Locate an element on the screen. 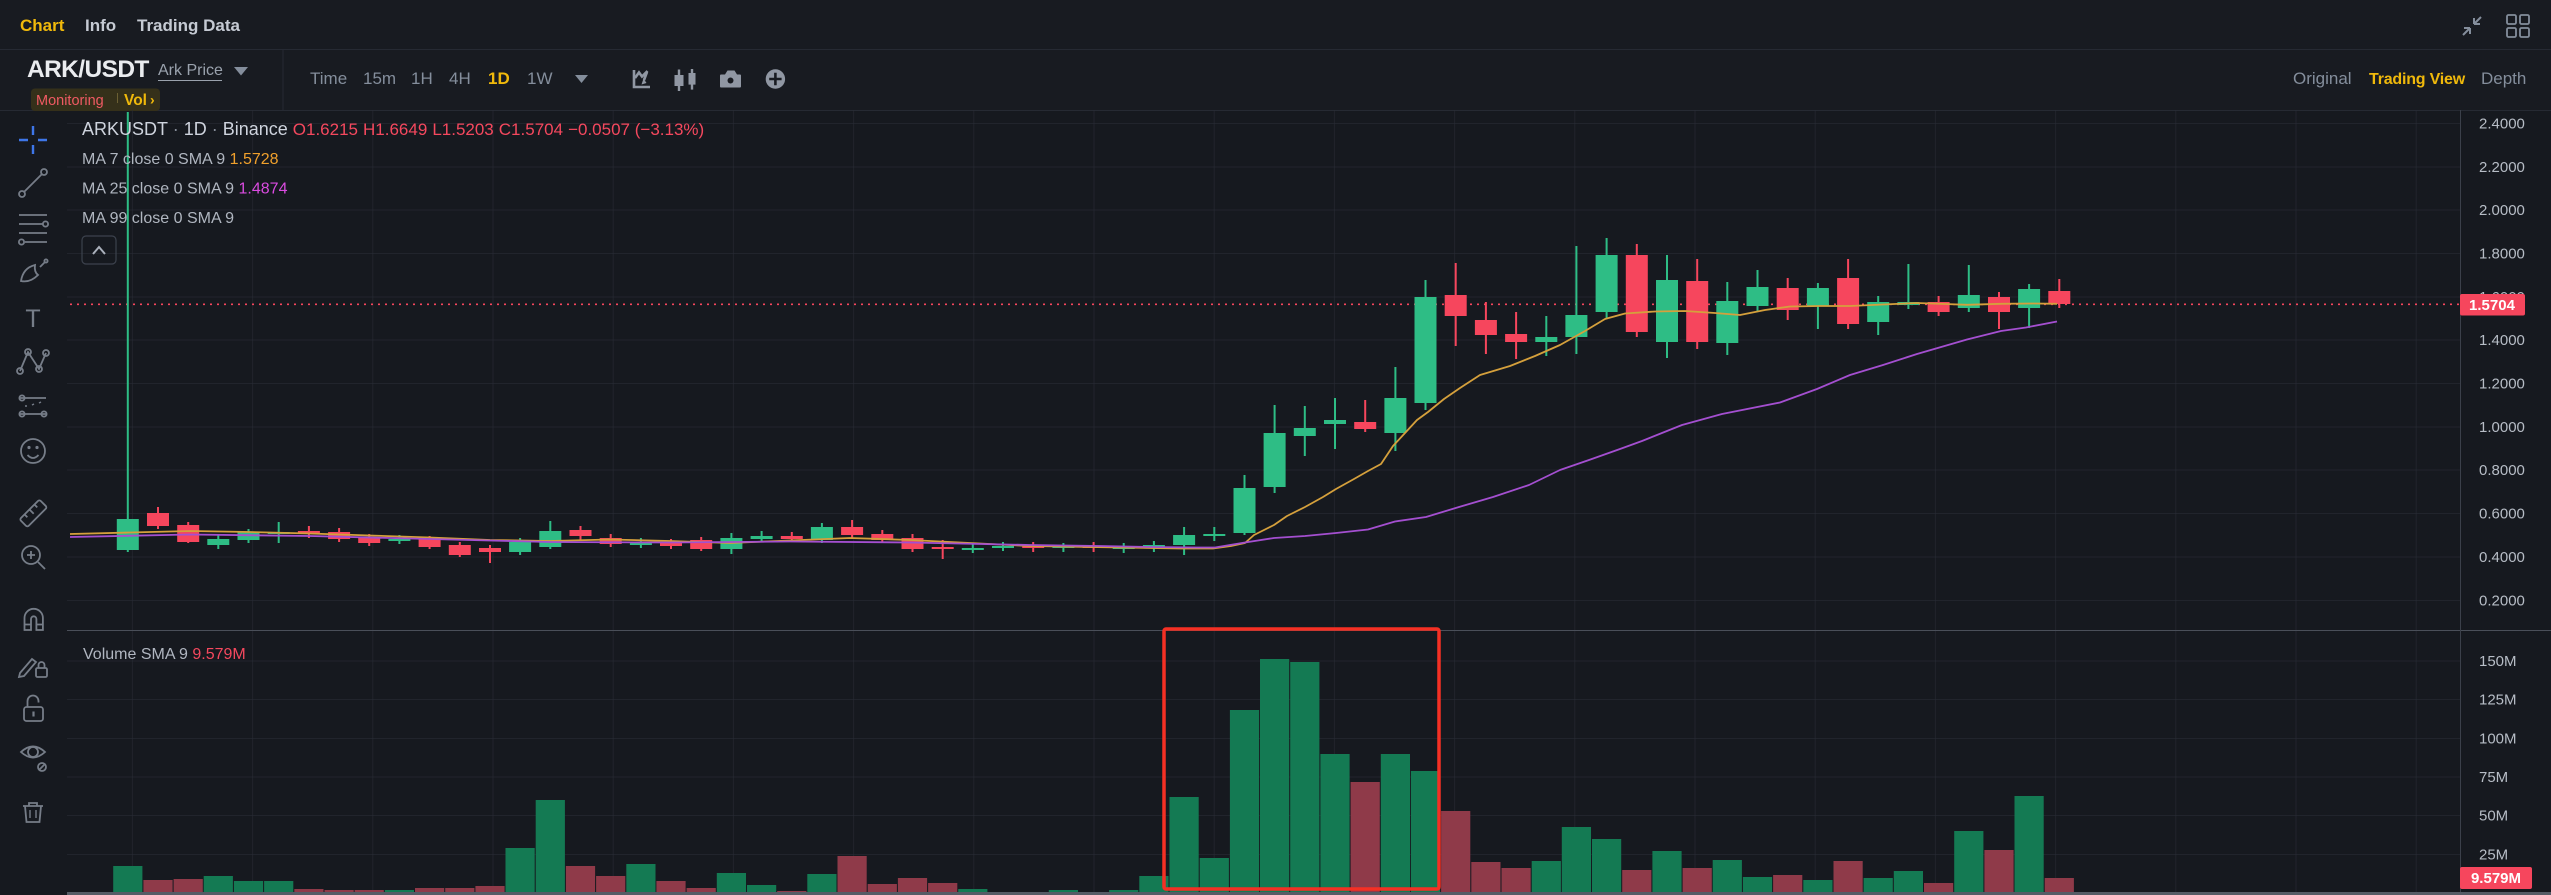 The height and width of the screenshot is (895, 2551). svg-text: Chart is located at coordinates (42, 25).